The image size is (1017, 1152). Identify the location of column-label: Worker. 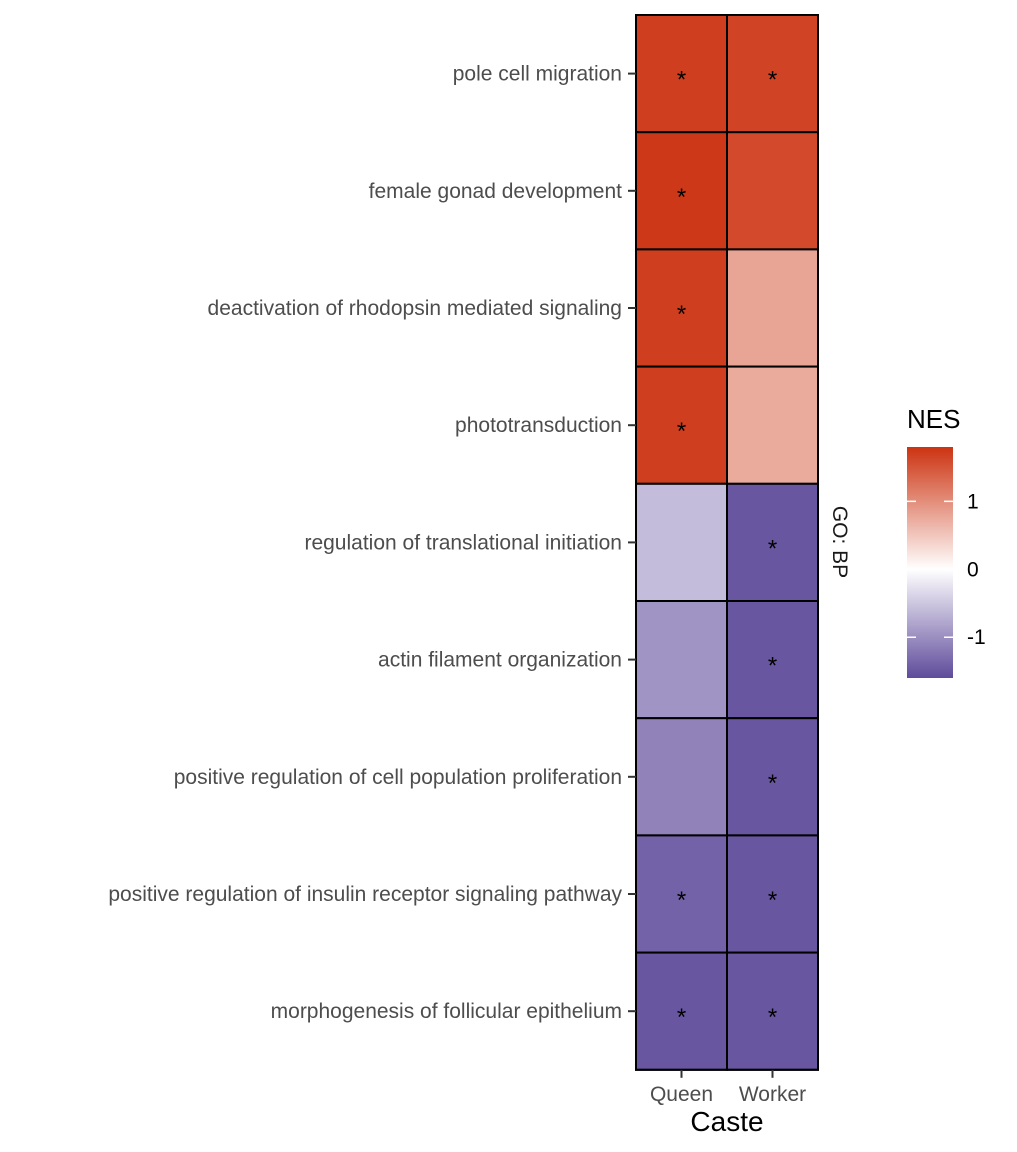
(772, 1094).